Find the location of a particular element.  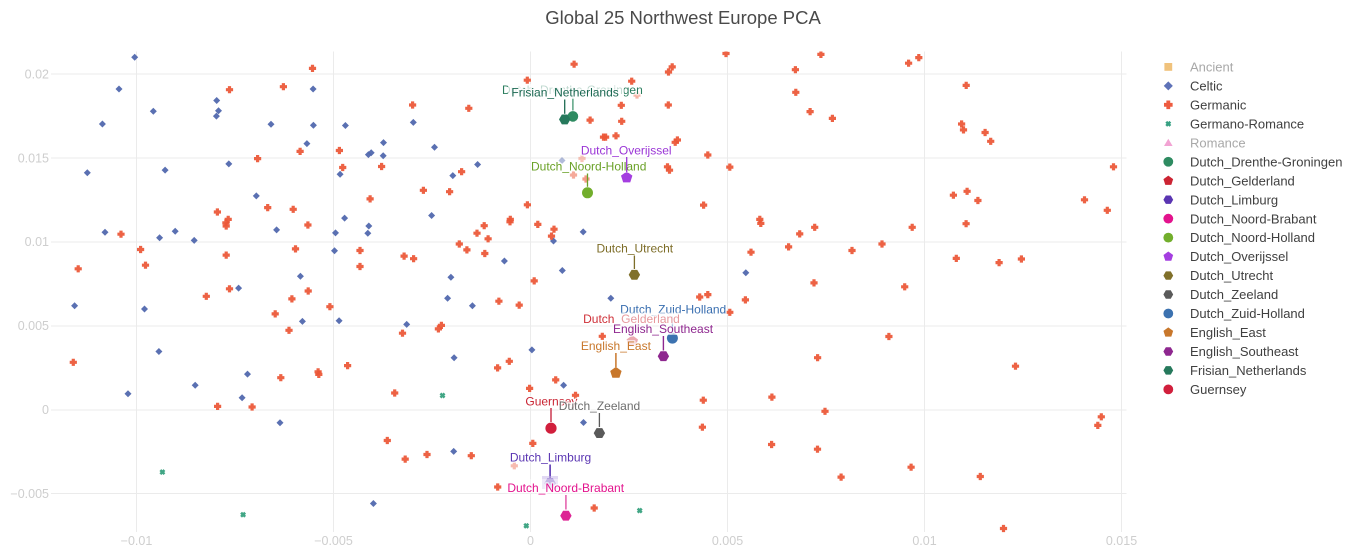

svg-text: Global 25 Northwest Europe PCA is located at coordinates (683, 17).